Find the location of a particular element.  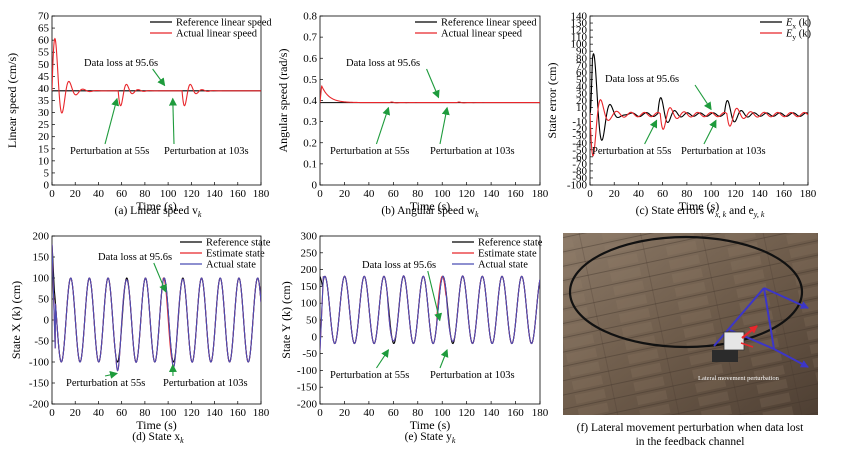

photo-caption-line-2: in the feedback channel is located at coordinates (690, 442).